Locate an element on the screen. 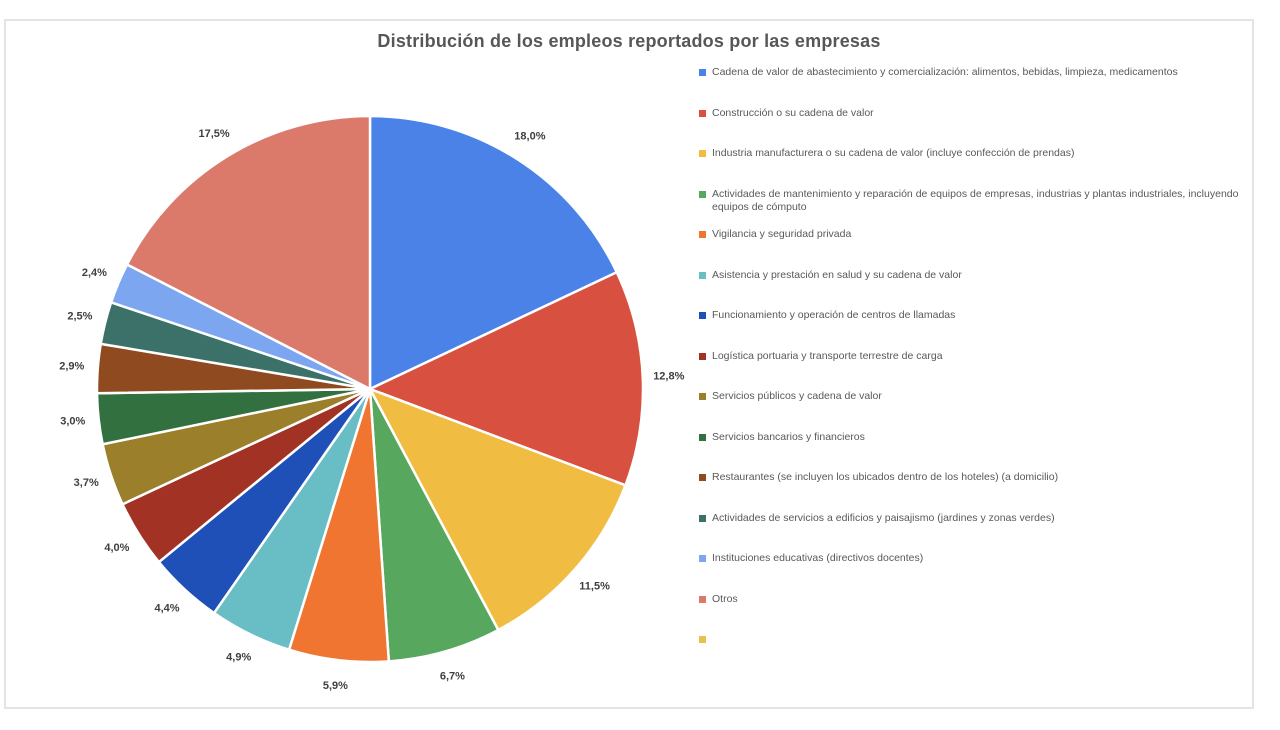 This screenshot has width=1280, height=730. pie-slice-percent-label: 11,5% is located at coordinates (594, 586).